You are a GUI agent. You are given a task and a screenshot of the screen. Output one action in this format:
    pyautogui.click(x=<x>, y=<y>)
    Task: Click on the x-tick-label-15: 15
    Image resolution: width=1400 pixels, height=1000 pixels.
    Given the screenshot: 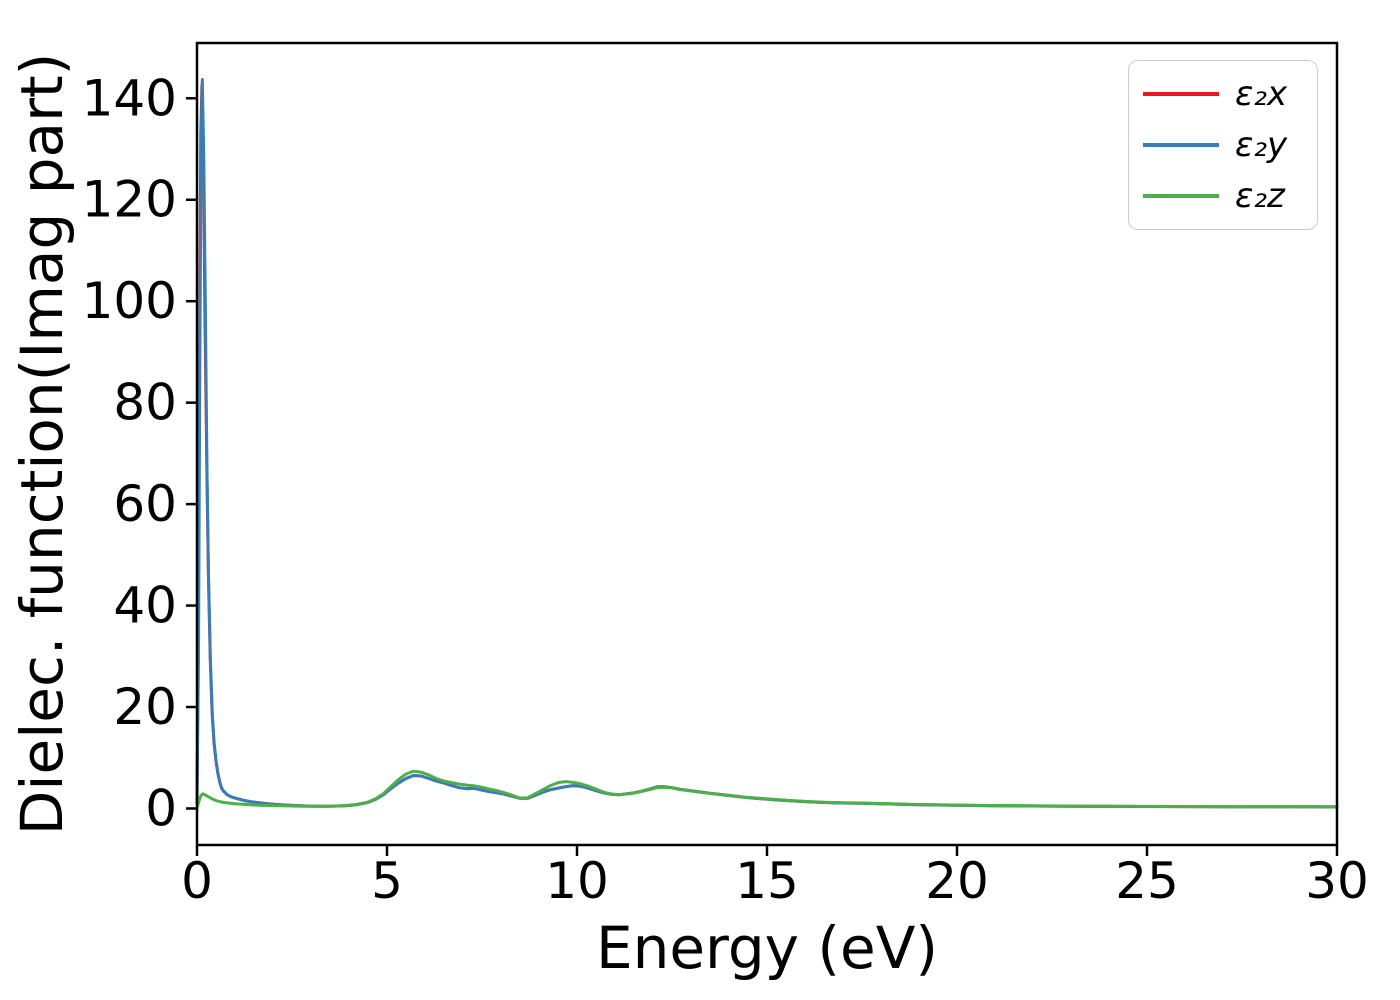 What is the action you would take?
    pyautogui.click(x=767, y=881)
    